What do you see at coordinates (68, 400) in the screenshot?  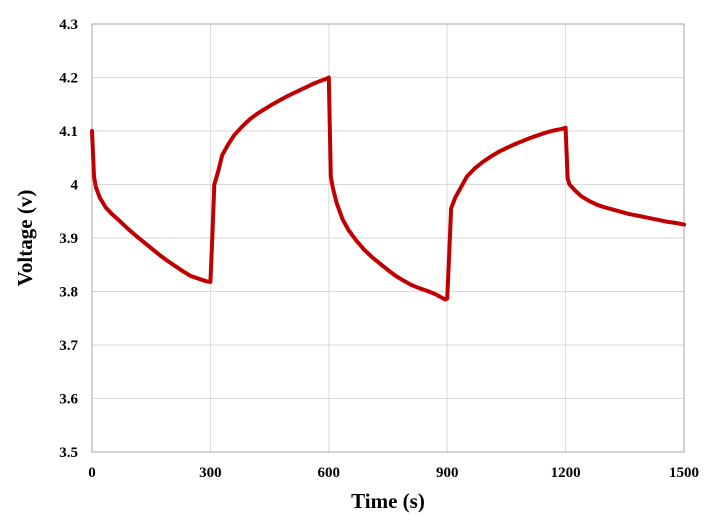 I see `y-tick-label: 3.6` at bounding box center [68, 400].